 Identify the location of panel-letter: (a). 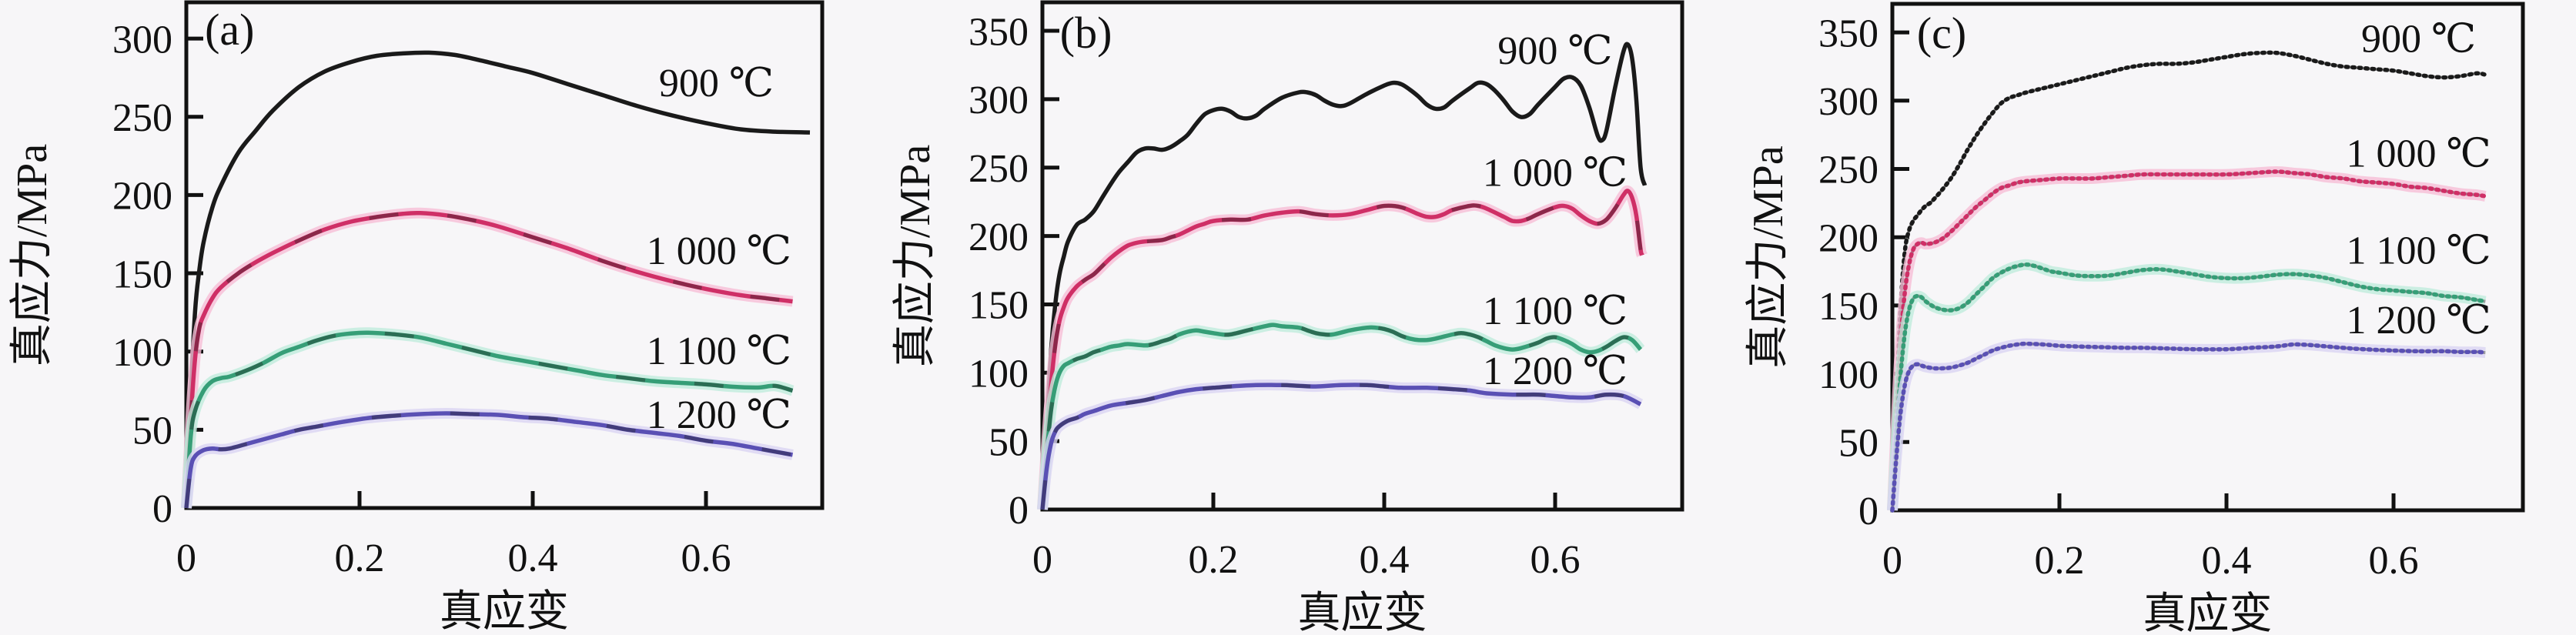
(229, 30).